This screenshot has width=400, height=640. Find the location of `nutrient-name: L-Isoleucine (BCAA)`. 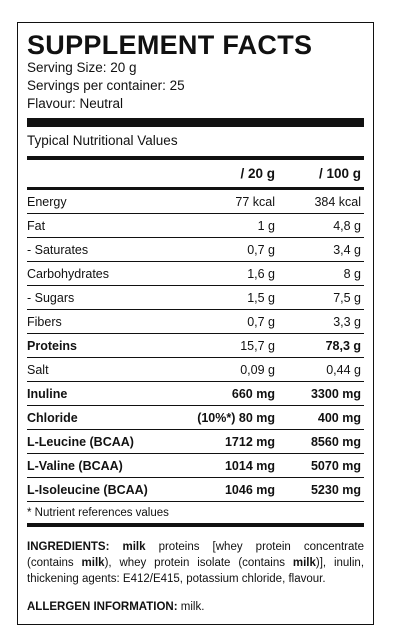

nutrient-name: L-Isoleucine (BCAA) is located at coordinates (107, 489).